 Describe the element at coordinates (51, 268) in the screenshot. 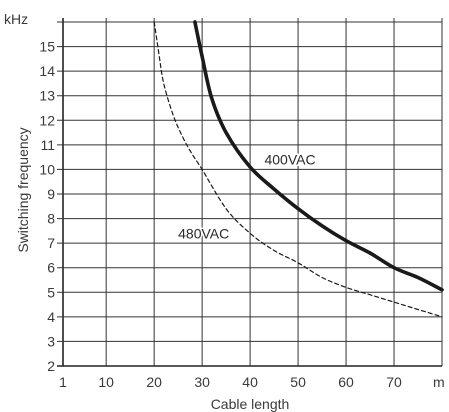

I see `y-tick-label: 6` at that location.